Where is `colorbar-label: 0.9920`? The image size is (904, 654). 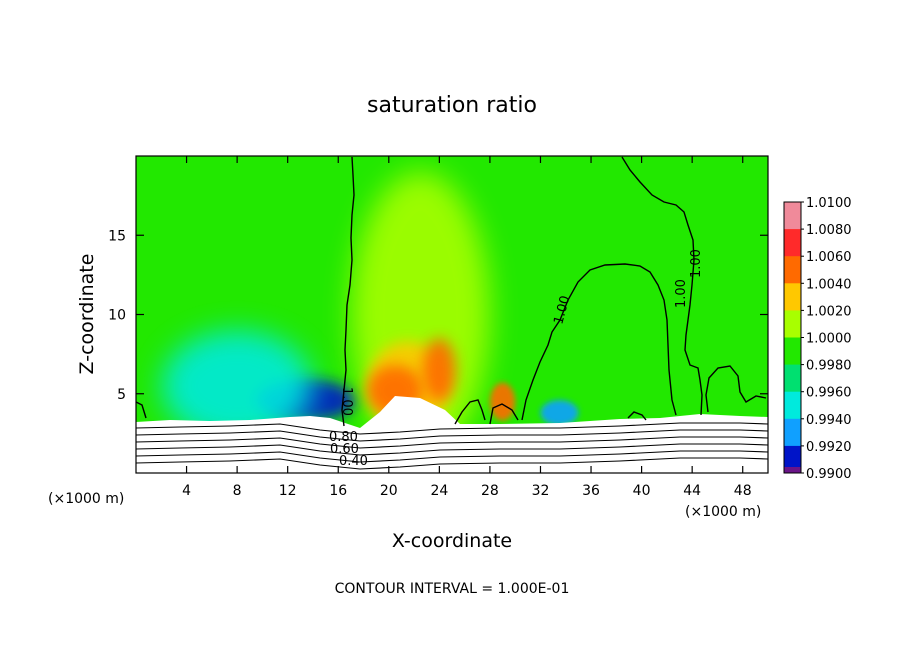 colorbar-label: 0.9920 is located at coordinates (829, 447).